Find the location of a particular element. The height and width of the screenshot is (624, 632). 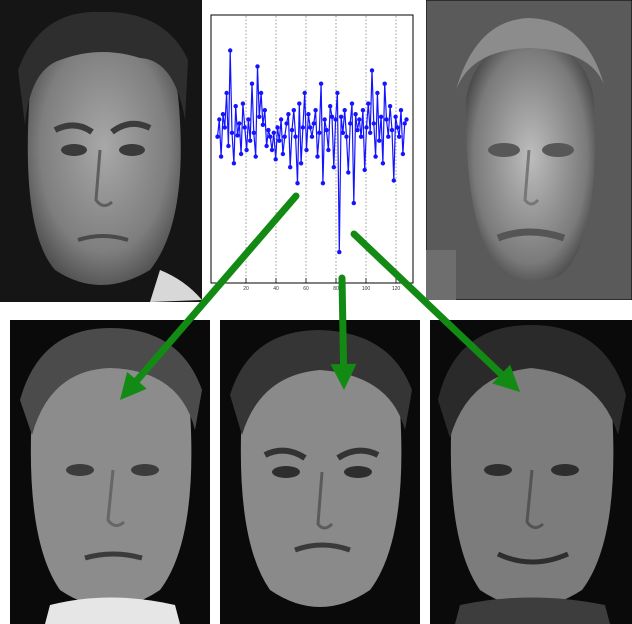

x-tick-label: 20 is located at coordinates (246, 288).